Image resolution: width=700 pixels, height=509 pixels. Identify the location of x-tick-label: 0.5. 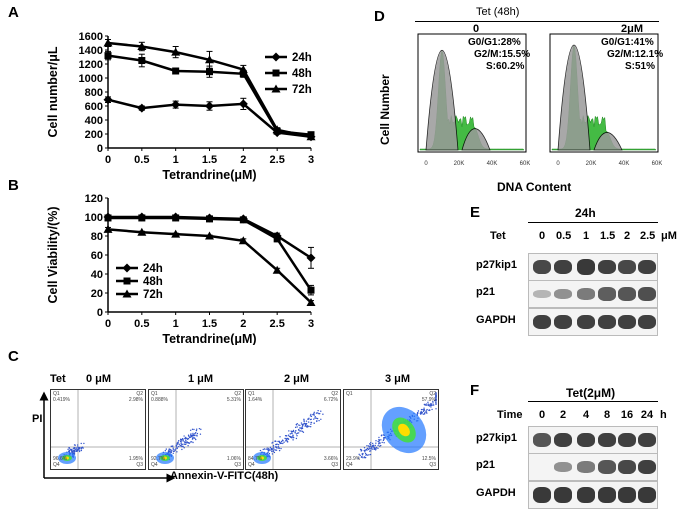
(141, 160).